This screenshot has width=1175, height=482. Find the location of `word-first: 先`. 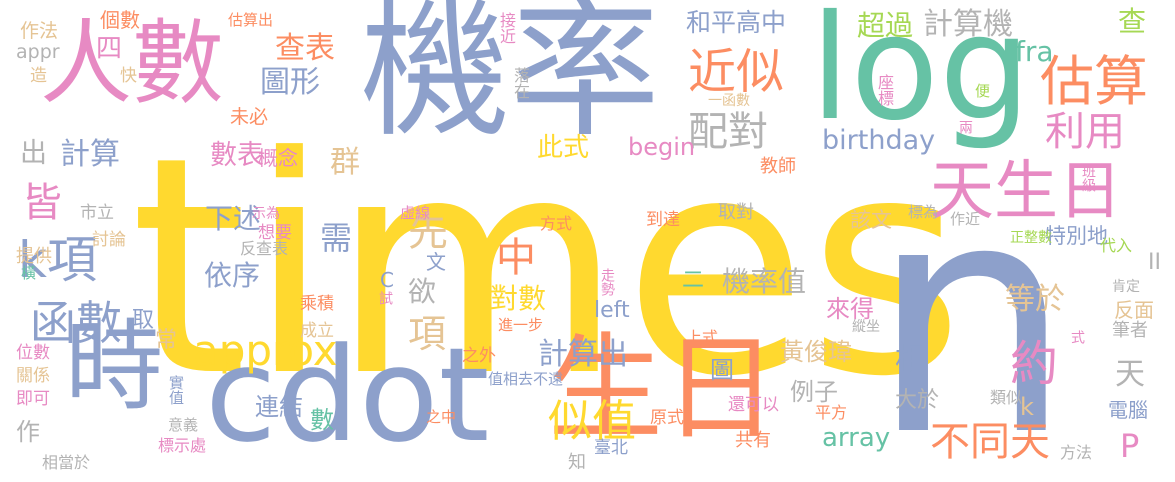

word-first: 先 is located at coordinates (428, 232).